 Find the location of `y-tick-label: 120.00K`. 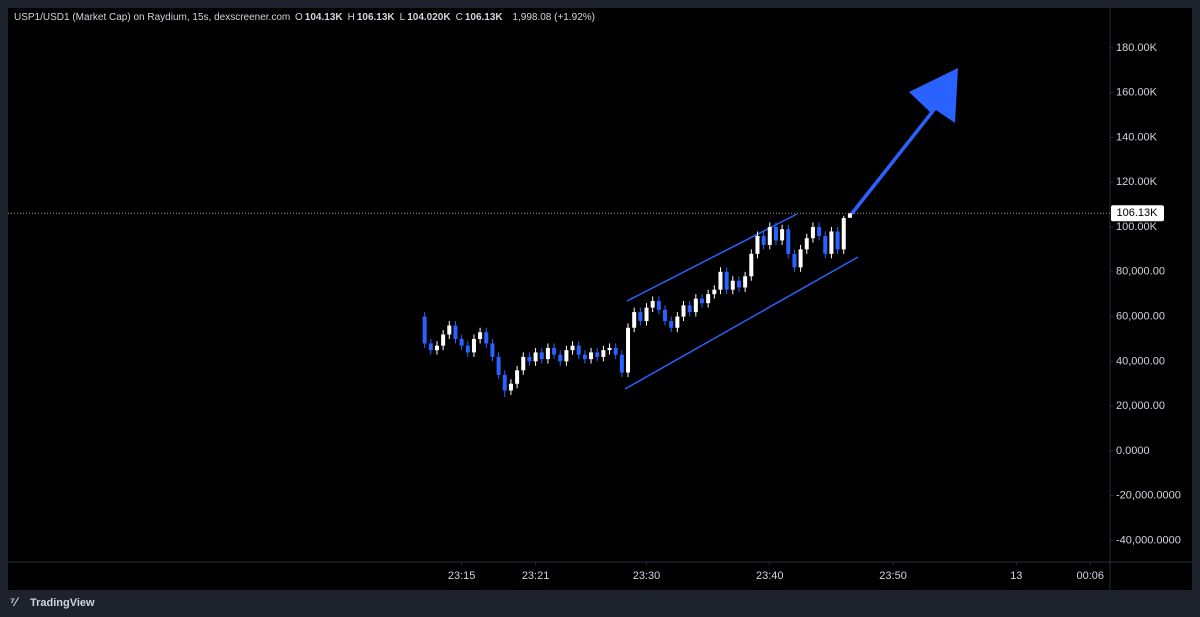

y-tick-label: 120.00K is located at coordinates (1137, 182).